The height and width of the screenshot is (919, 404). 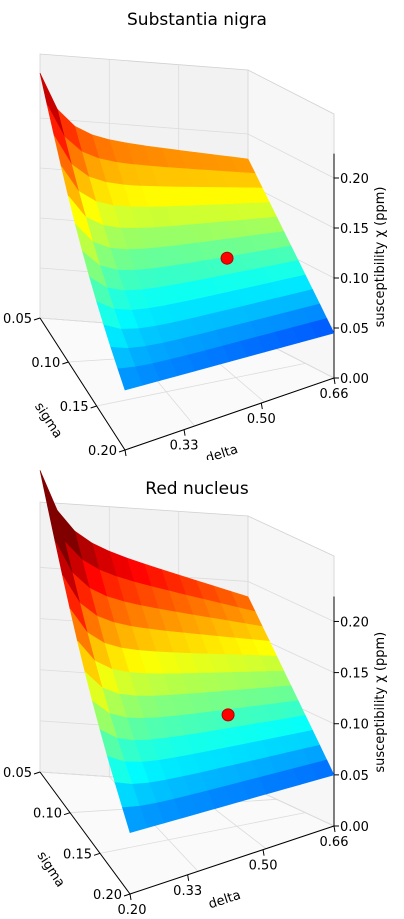 What do you see at coordinates (197, 20) in the screenshot?
I see `chart-title: Substantia nigra` at bounding box center [197, 20].